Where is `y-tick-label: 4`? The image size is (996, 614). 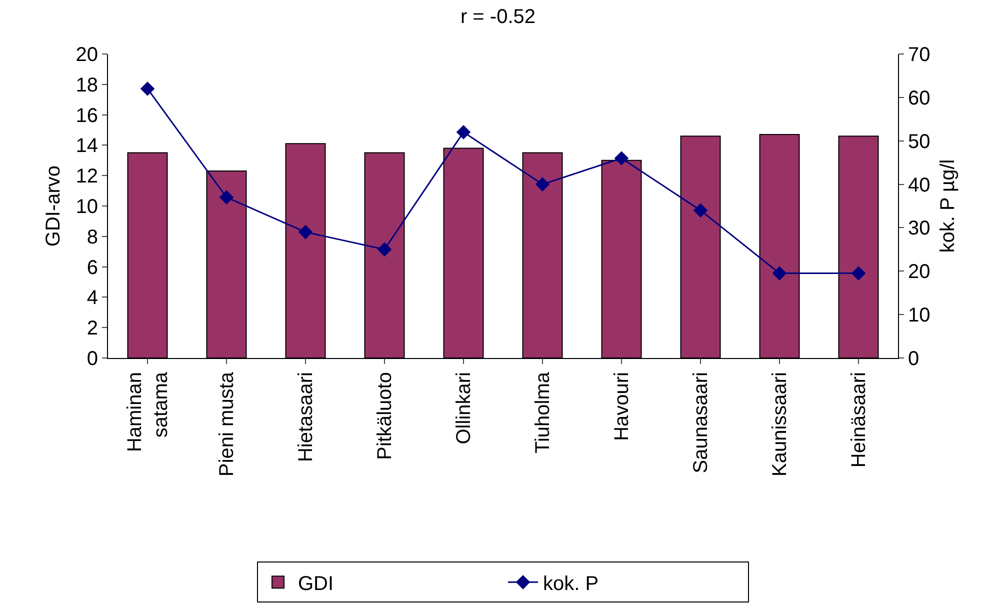 y-tick-label: 4 is located at coordinates (92, 298).